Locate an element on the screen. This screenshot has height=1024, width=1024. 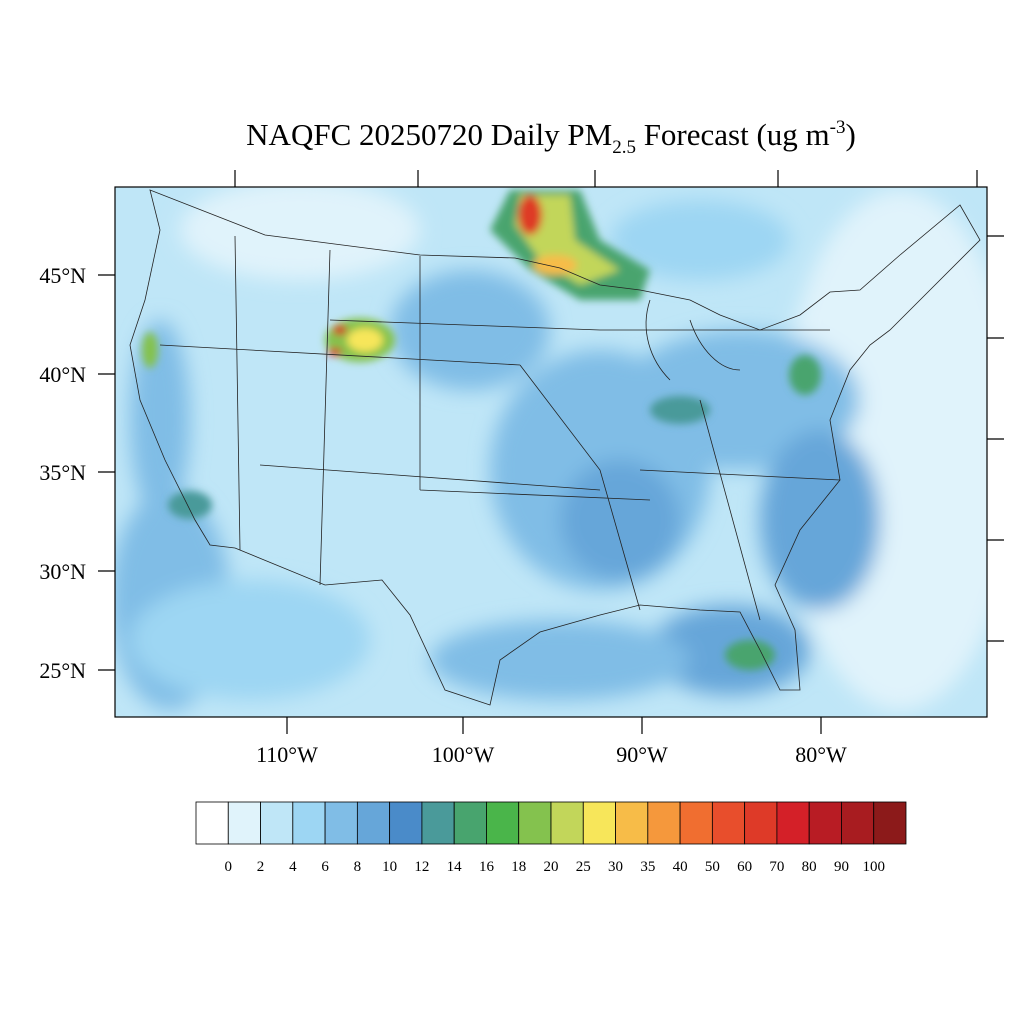
title-superscript: -3 is located at coordinates (838, 127).